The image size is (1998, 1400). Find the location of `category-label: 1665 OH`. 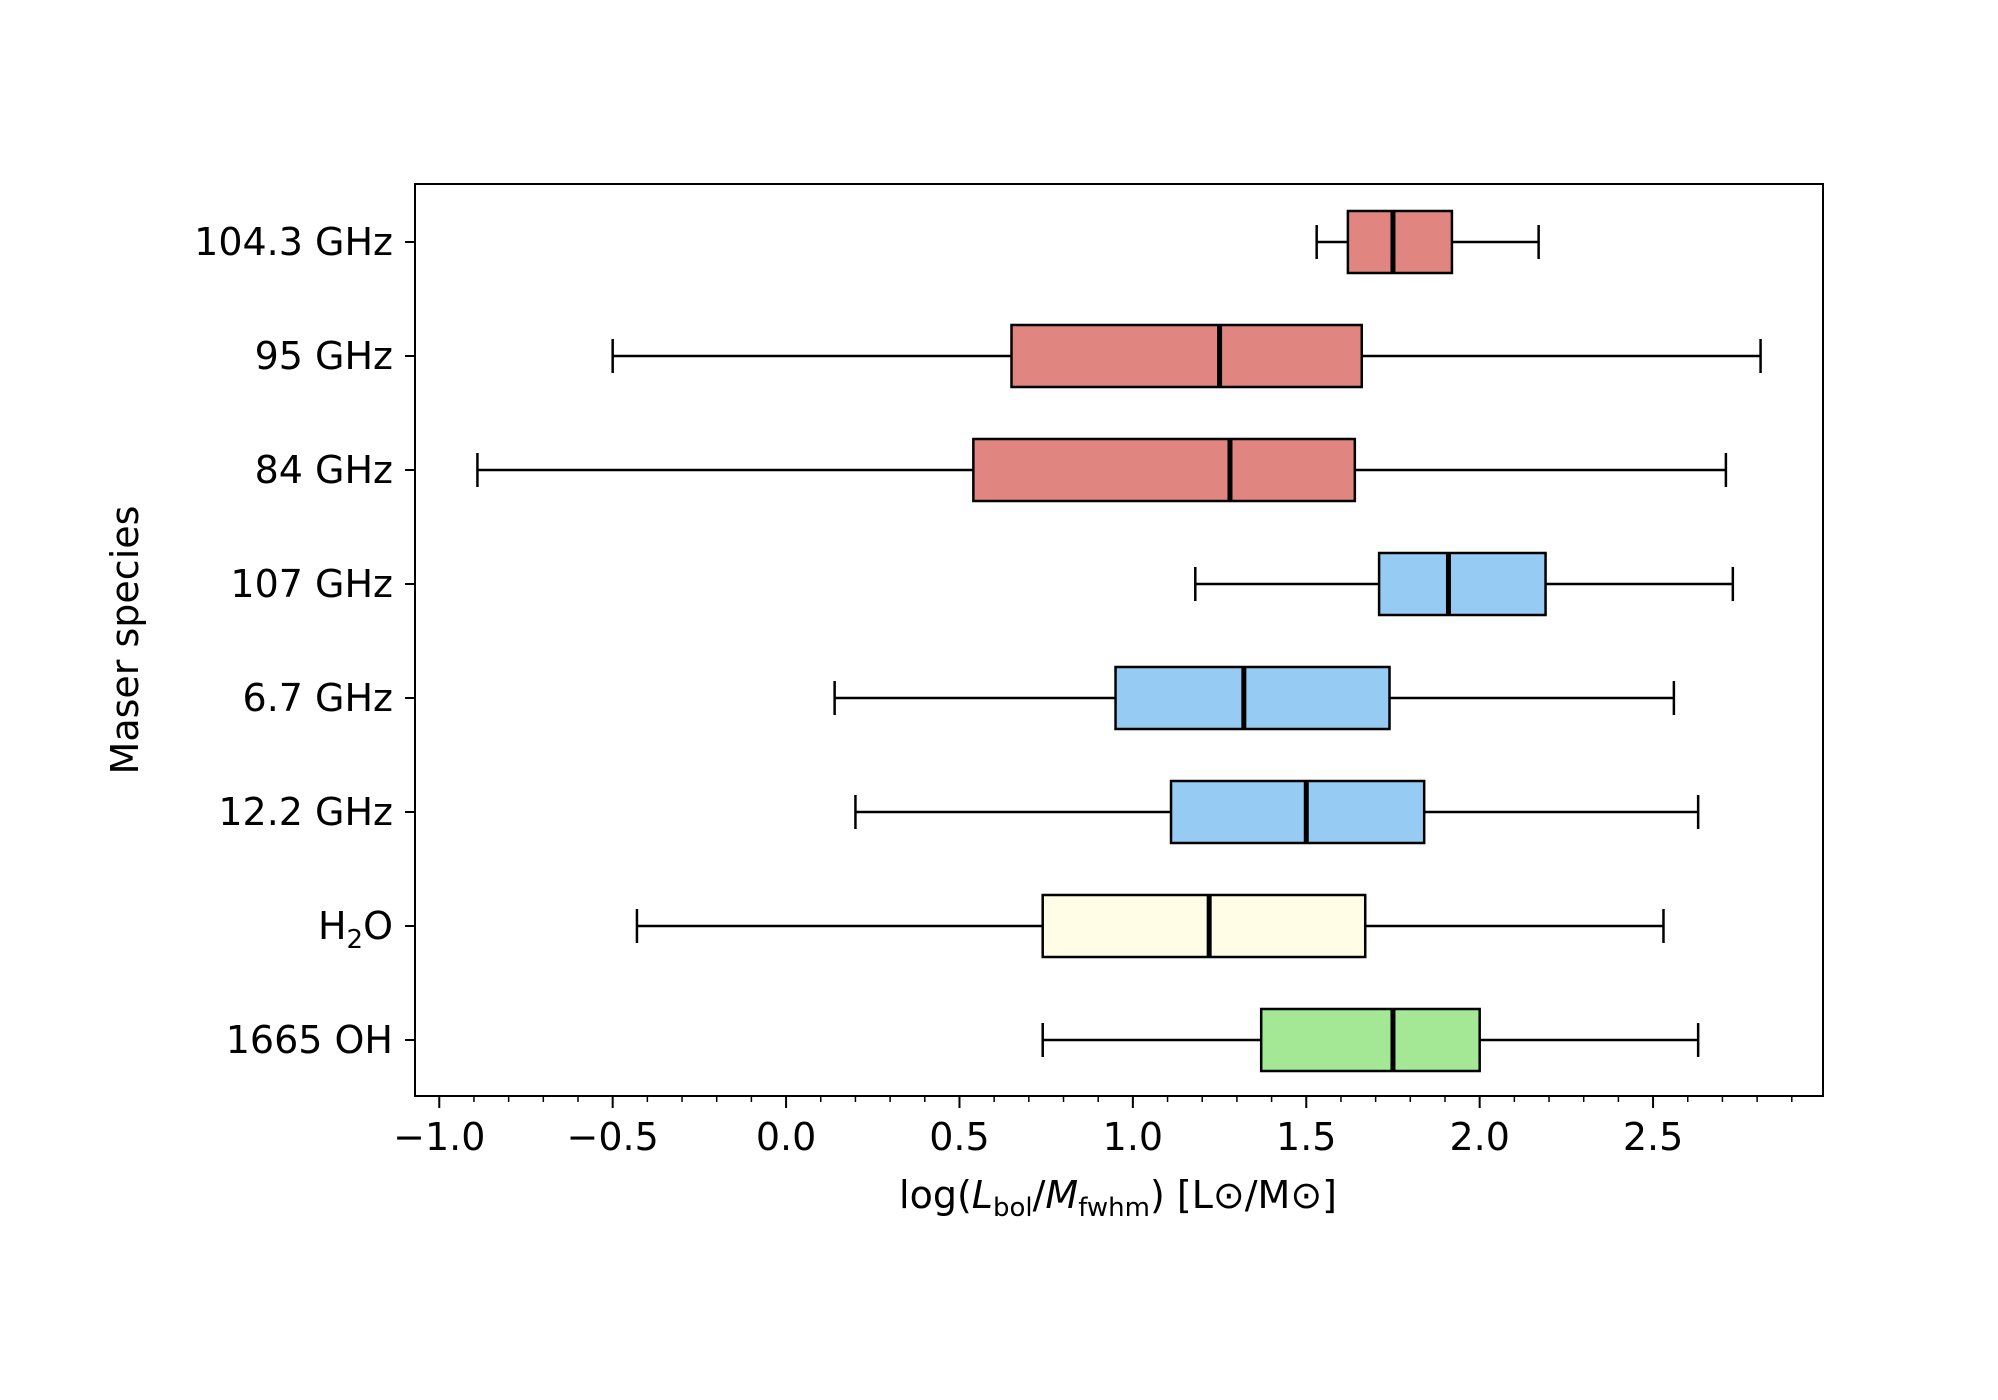

category-label: 1665 OH is located at coordinates (309, 1040).